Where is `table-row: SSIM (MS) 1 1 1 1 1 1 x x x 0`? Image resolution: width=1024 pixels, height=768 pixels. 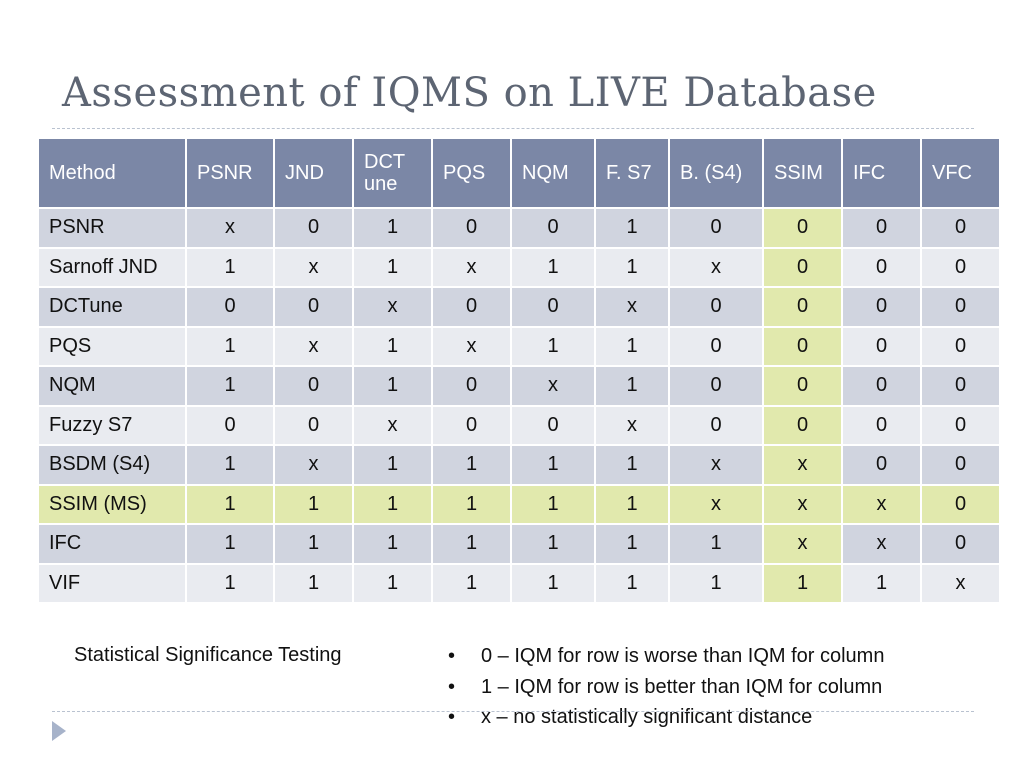 table-row: SSIM (MS) 1 1 1 1 1 1 x x x 0 is located at coordinates (519, 504).